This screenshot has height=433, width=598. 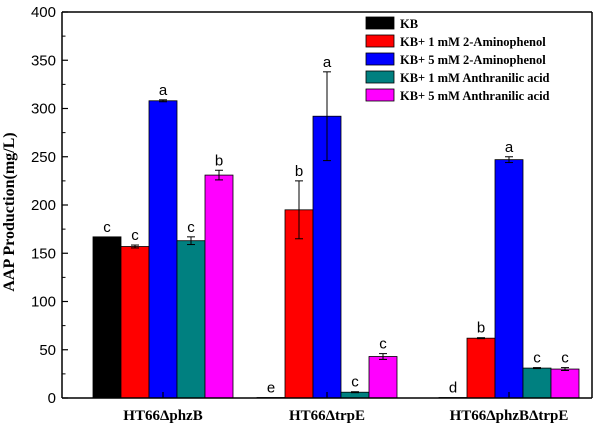 I want to click on y-tick-label: 50, so click(x=47, y=350).